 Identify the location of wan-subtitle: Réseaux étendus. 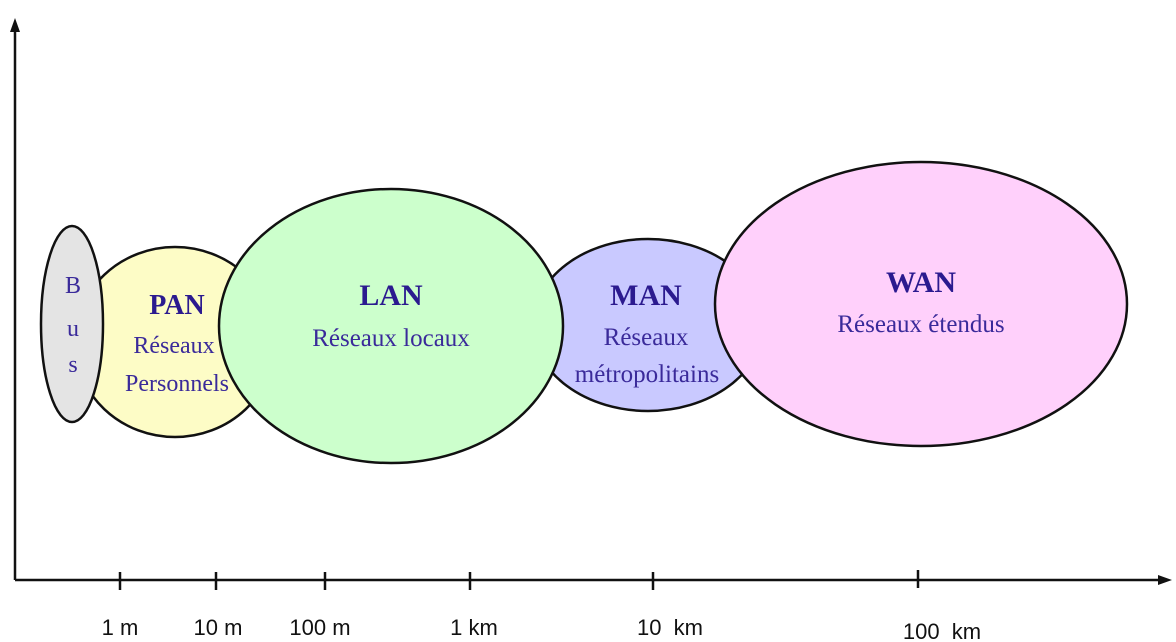
(920, 324).